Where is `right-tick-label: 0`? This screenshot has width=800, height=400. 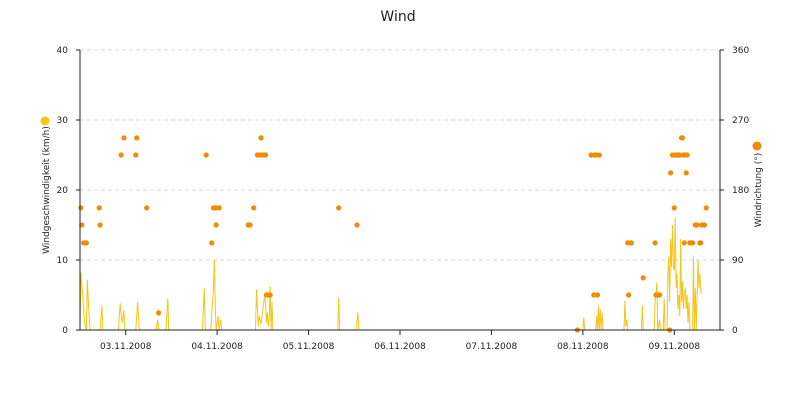 right-tick-label: 0 is located at coordinates (735, 331).